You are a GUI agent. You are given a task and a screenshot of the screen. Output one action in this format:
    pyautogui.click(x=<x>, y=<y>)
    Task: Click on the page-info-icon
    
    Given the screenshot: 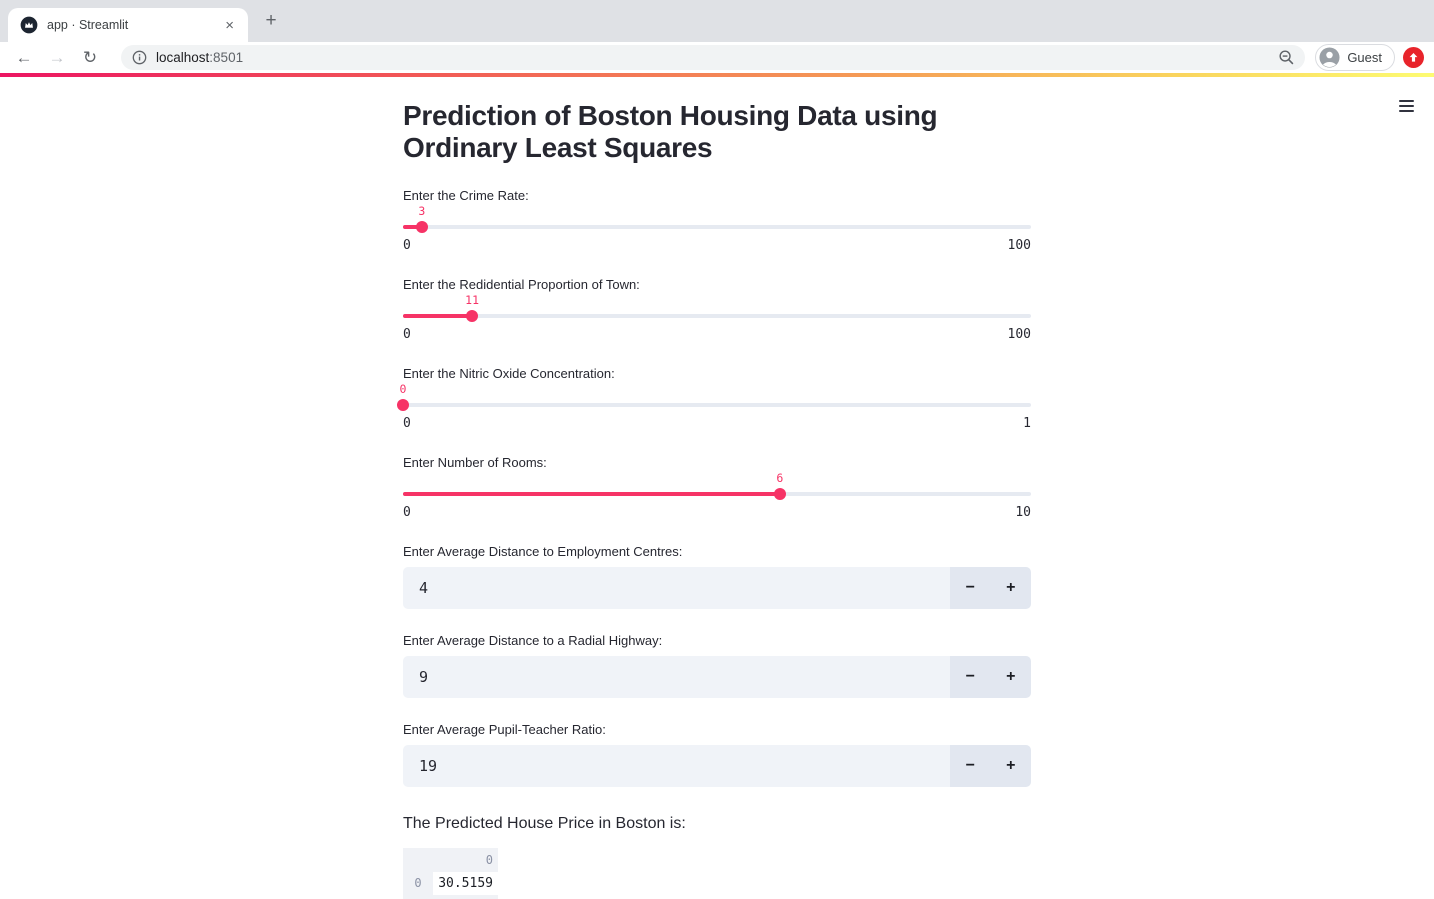 What is the action you would take?
    pyautogui.click(x=139, y=57)
    